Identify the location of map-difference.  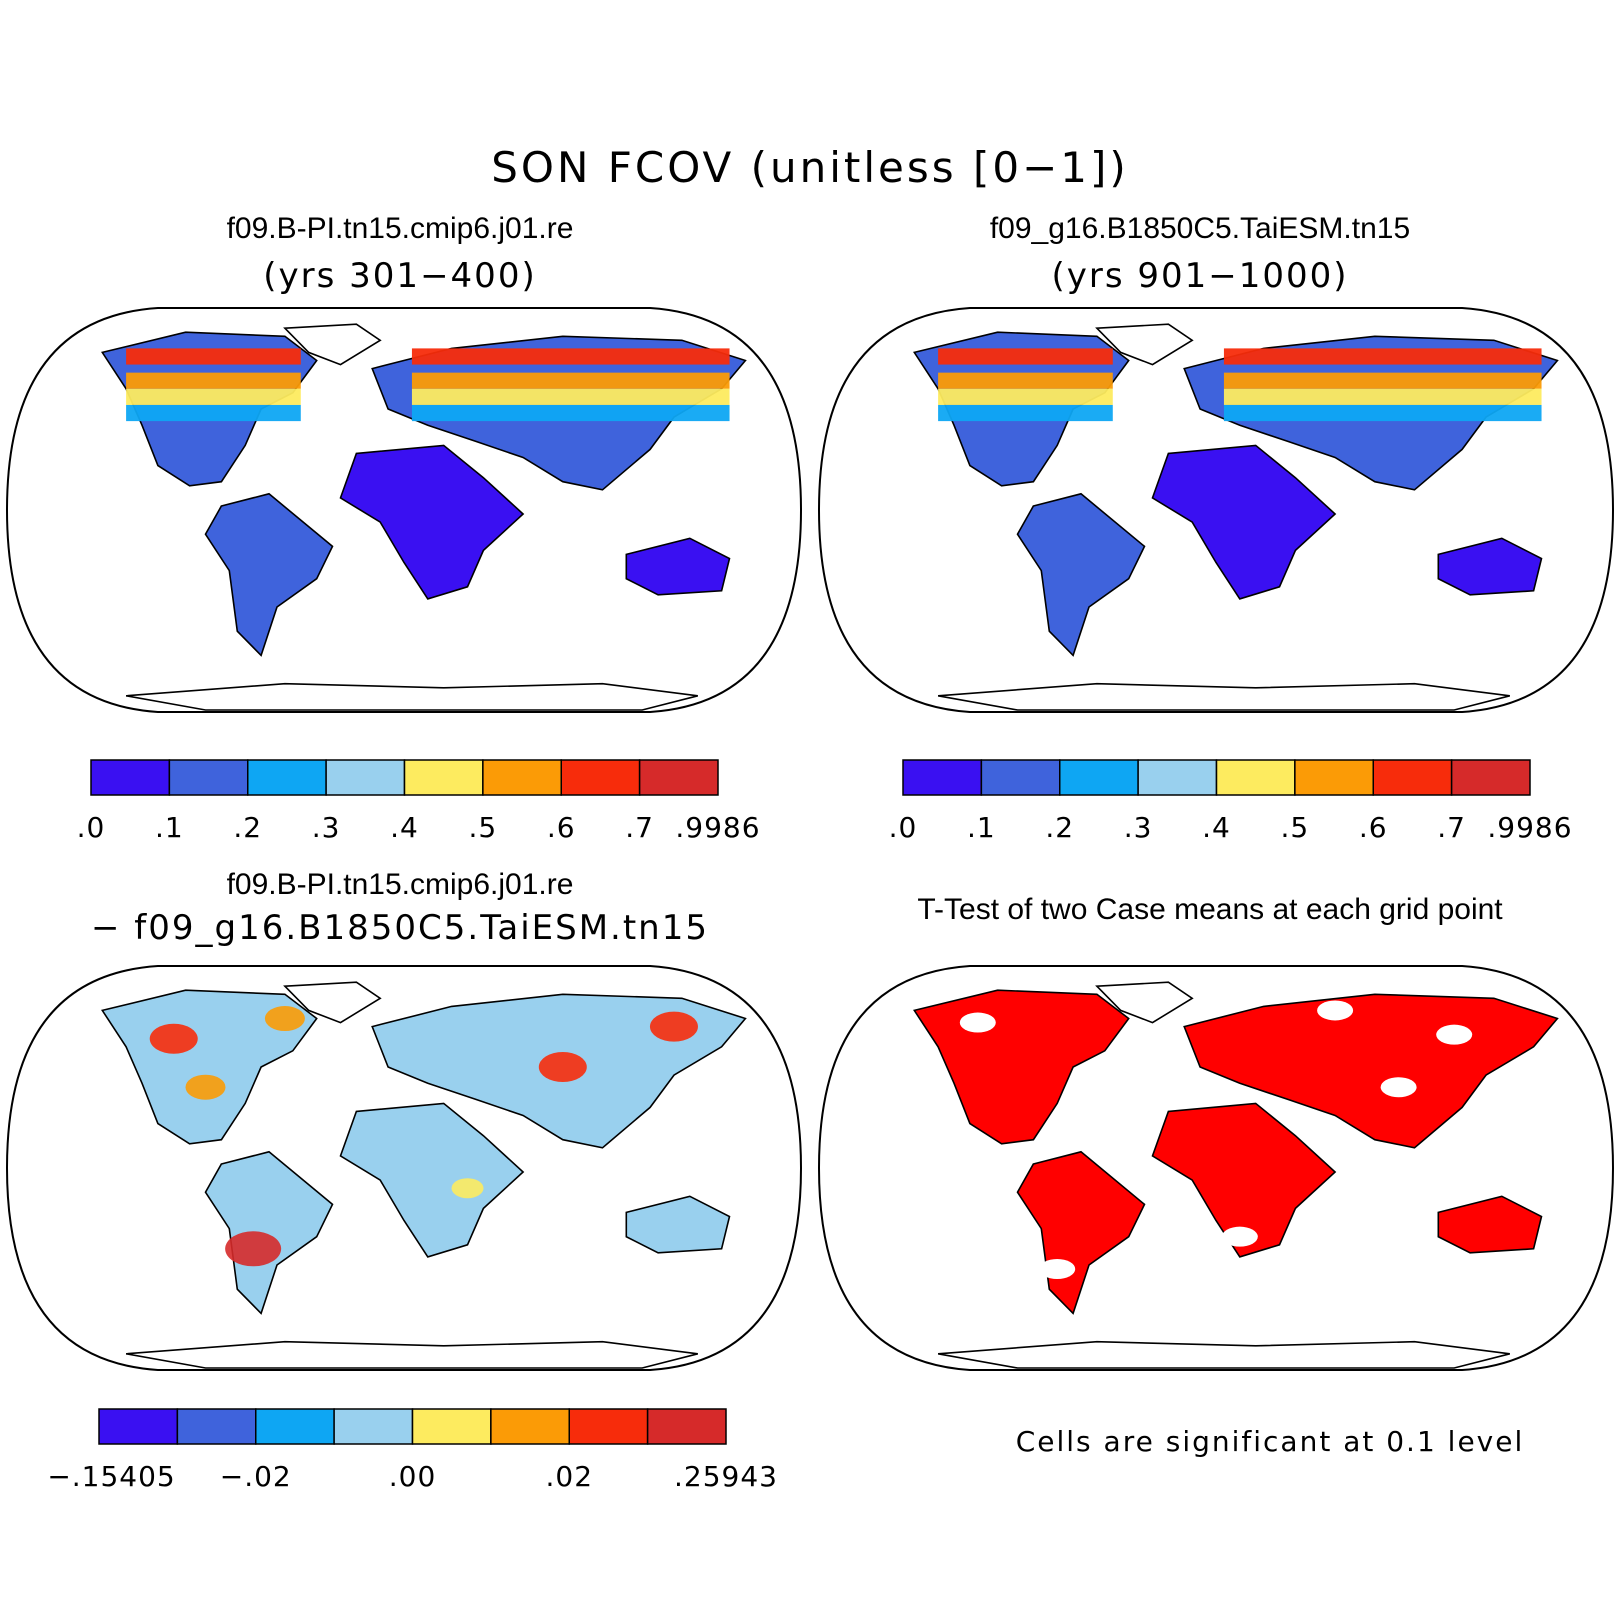
(404, 1168).